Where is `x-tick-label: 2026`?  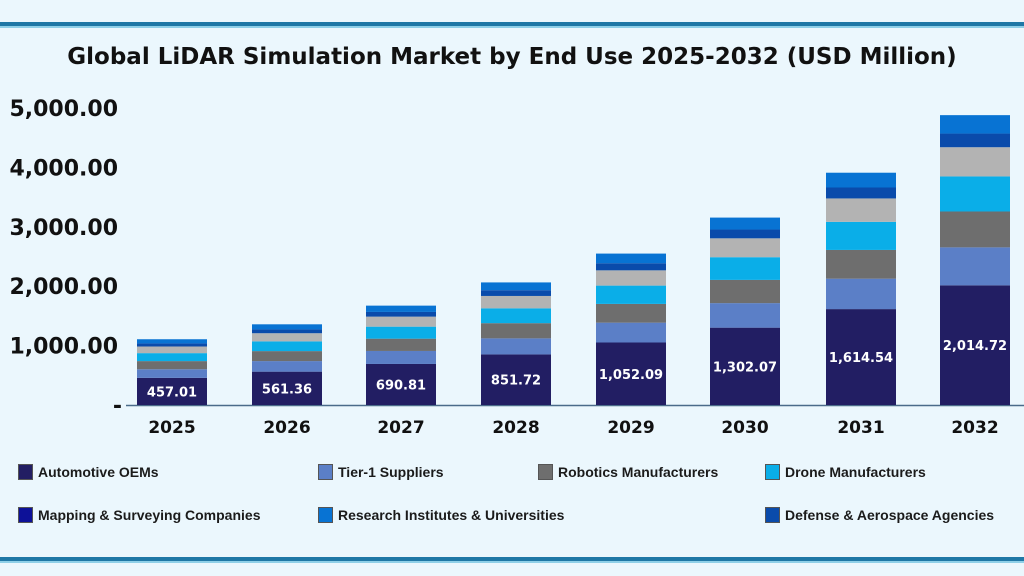 x-tick-label: 2026 is located at coordinates (286, 428).